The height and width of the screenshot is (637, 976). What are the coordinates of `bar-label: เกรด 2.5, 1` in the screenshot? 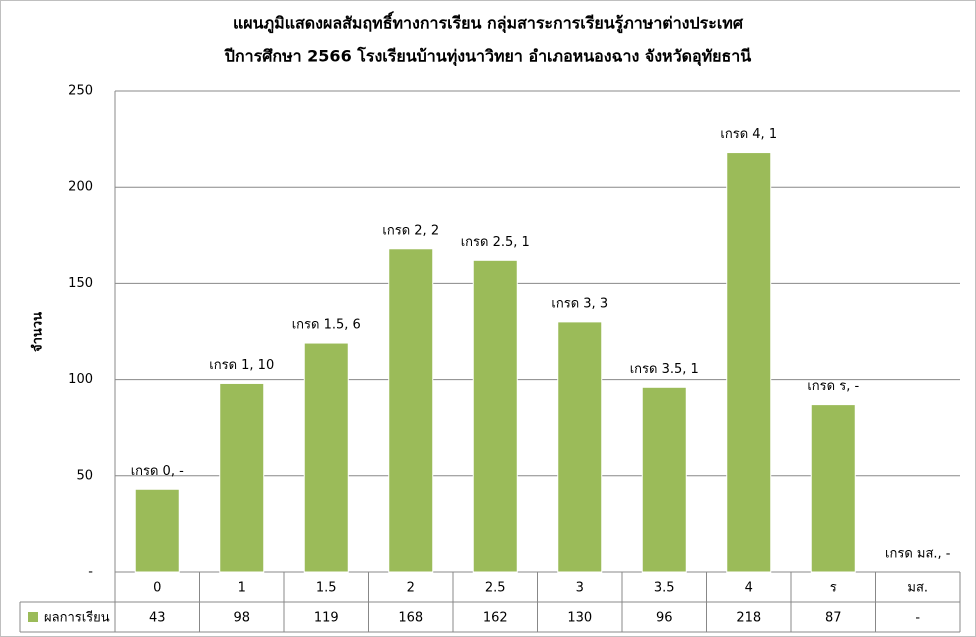 It's located at (495, 242).